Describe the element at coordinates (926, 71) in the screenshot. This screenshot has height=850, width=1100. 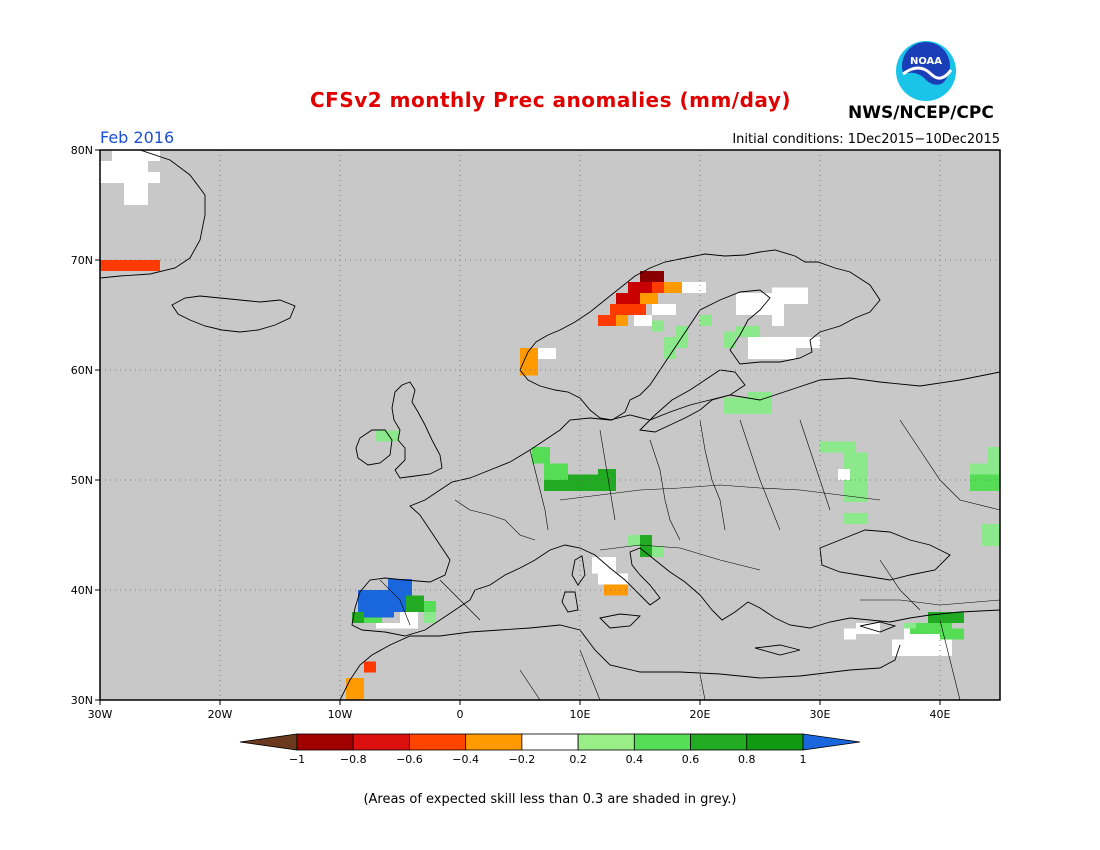
I see `noaa-logo: NOAA` at that location.